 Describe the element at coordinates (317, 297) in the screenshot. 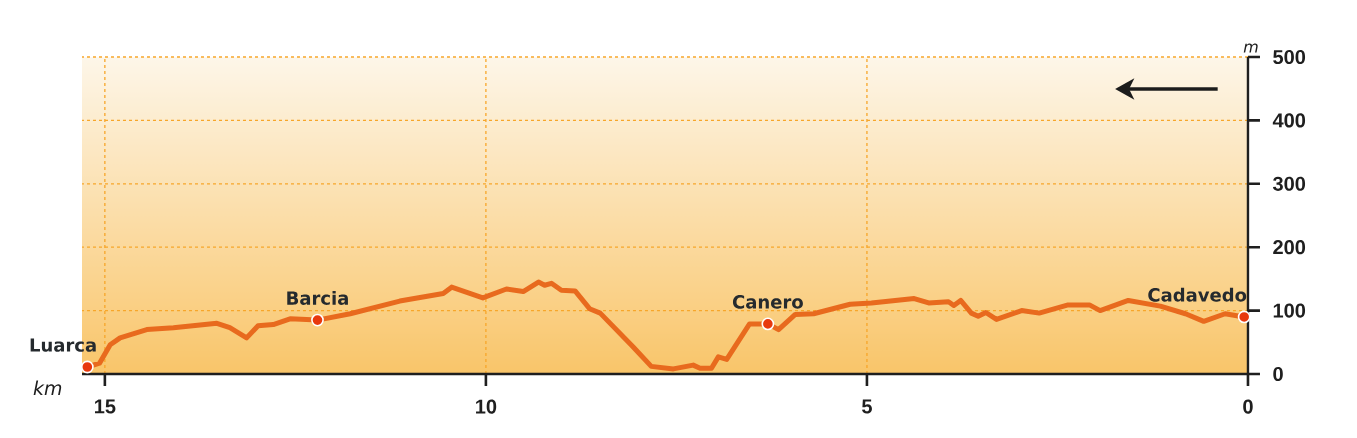

I see `annotation: Barcia` at that location.